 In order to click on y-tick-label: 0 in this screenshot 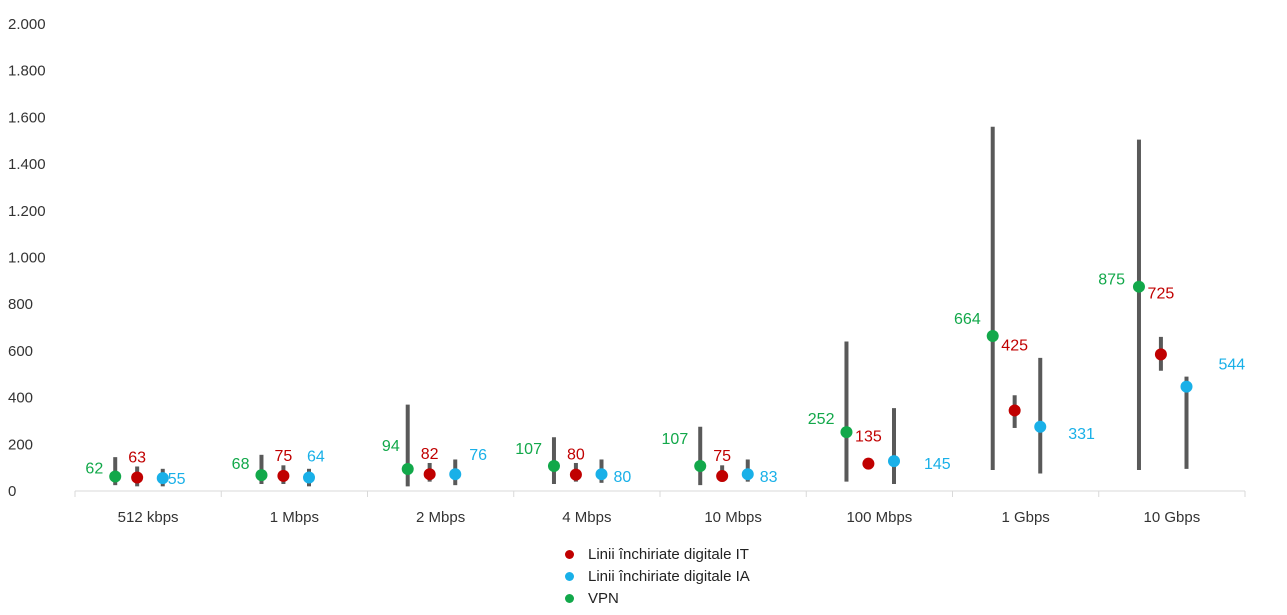, I will do `click(12, 491)`.